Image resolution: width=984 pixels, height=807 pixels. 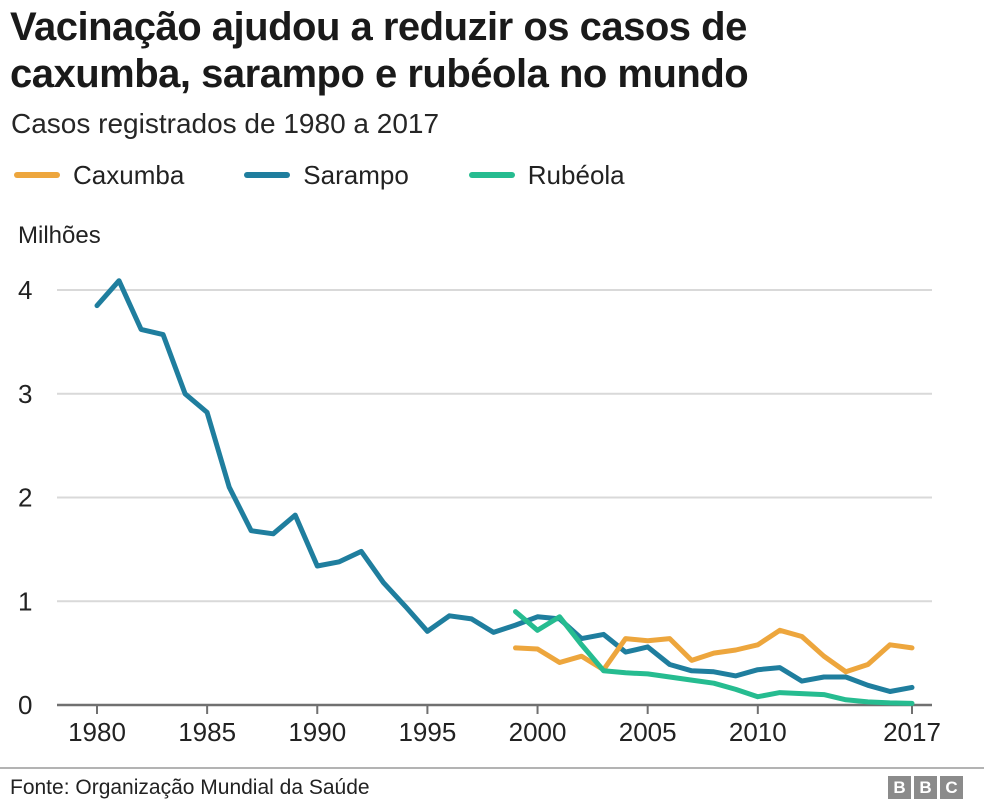 I want to click on bbc-logo-letter: C, so click(x=951, y=787).